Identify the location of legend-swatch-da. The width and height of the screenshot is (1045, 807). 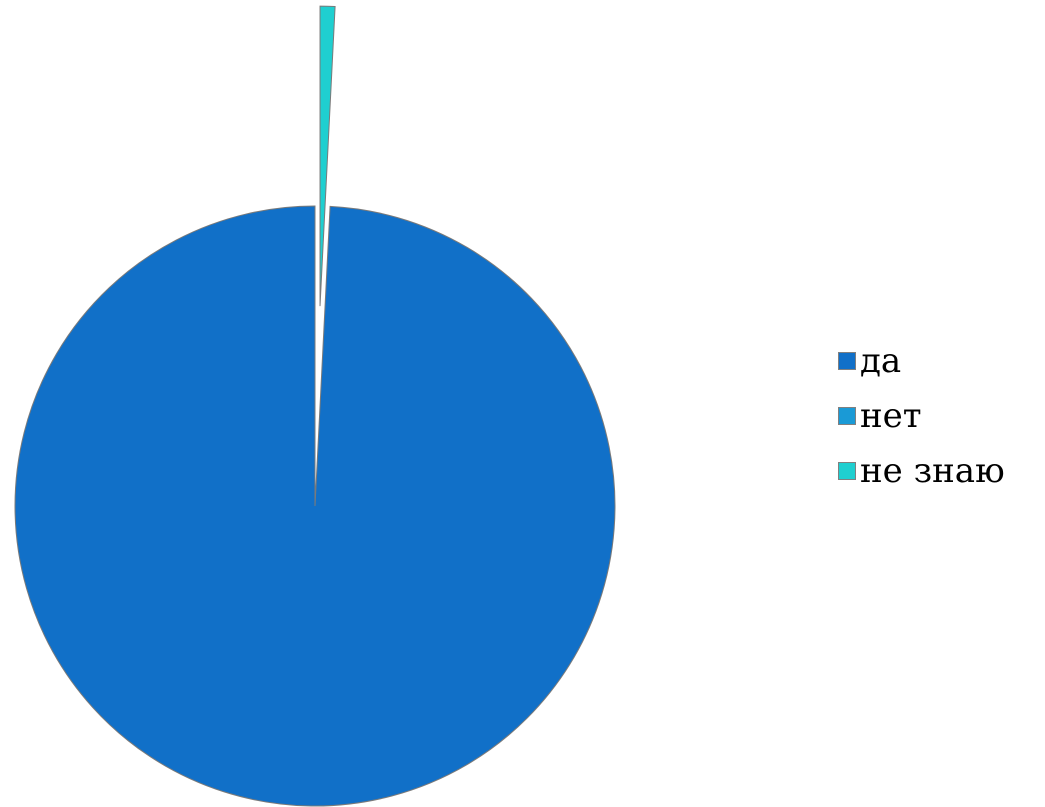
(847, 361).